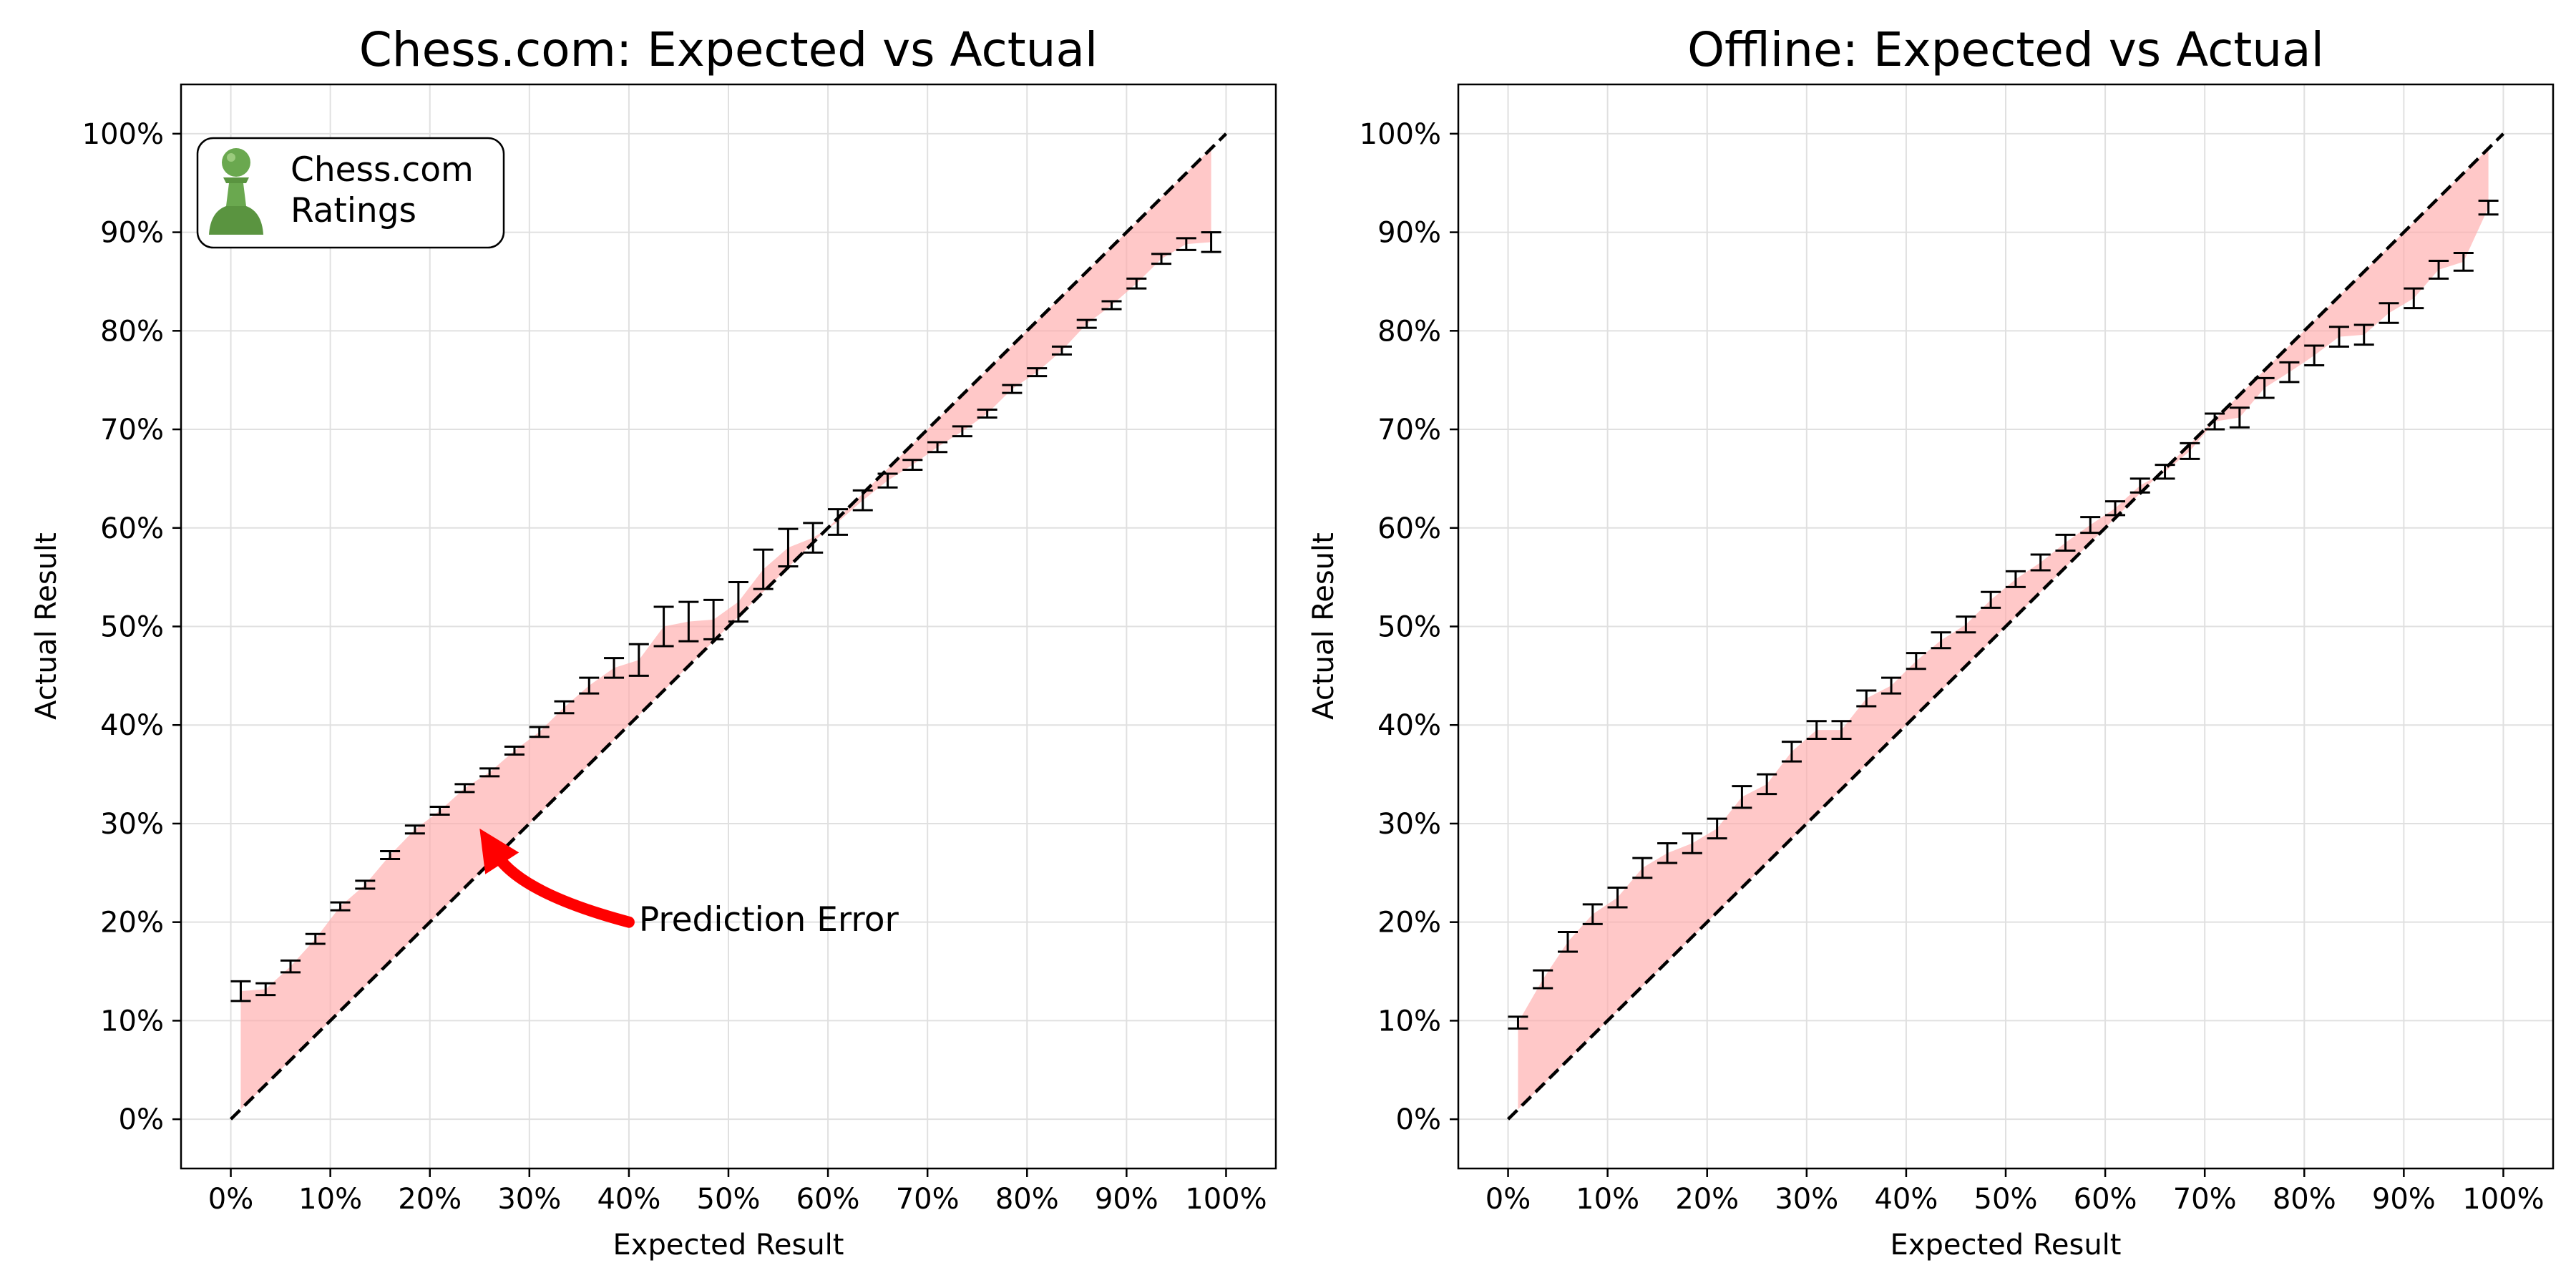 The width and height of the screenshot is (2576, 1288). What do you see at coordinates (728, 49) in the screenshot?
I see `chart-title: Chess.com: Expected vs Actual` at bounding box center [728, 49].